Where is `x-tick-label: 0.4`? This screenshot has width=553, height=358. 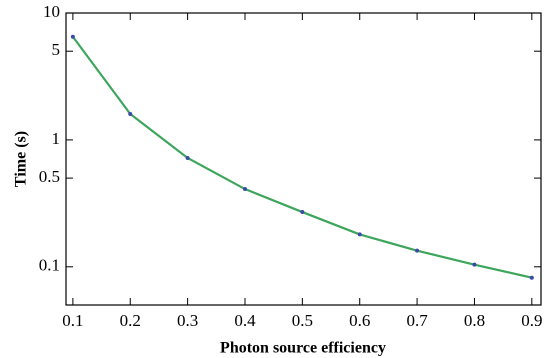 x-tick-label: 0.4 is located at coordinates (245, 320).